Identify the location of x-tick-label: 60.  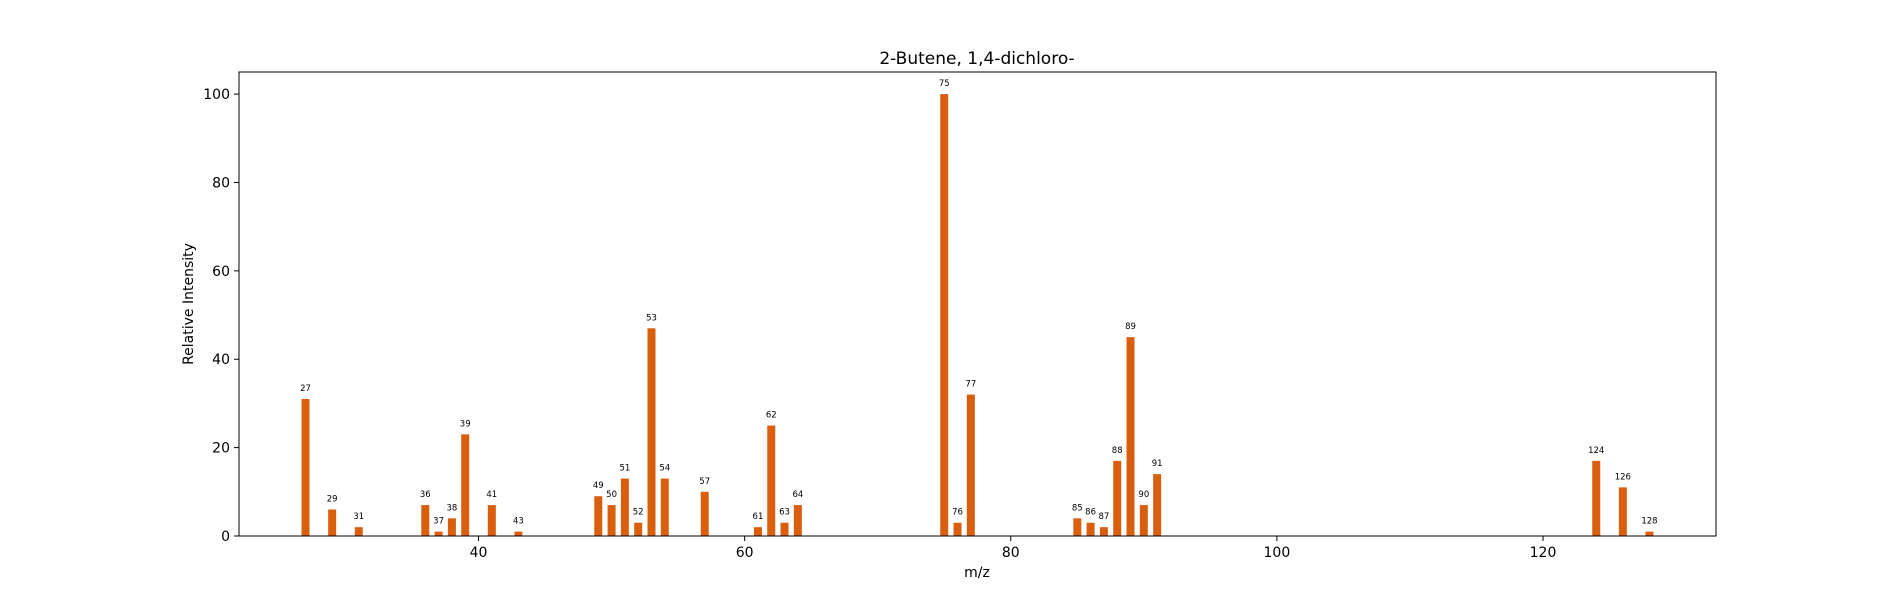
(745, 553).